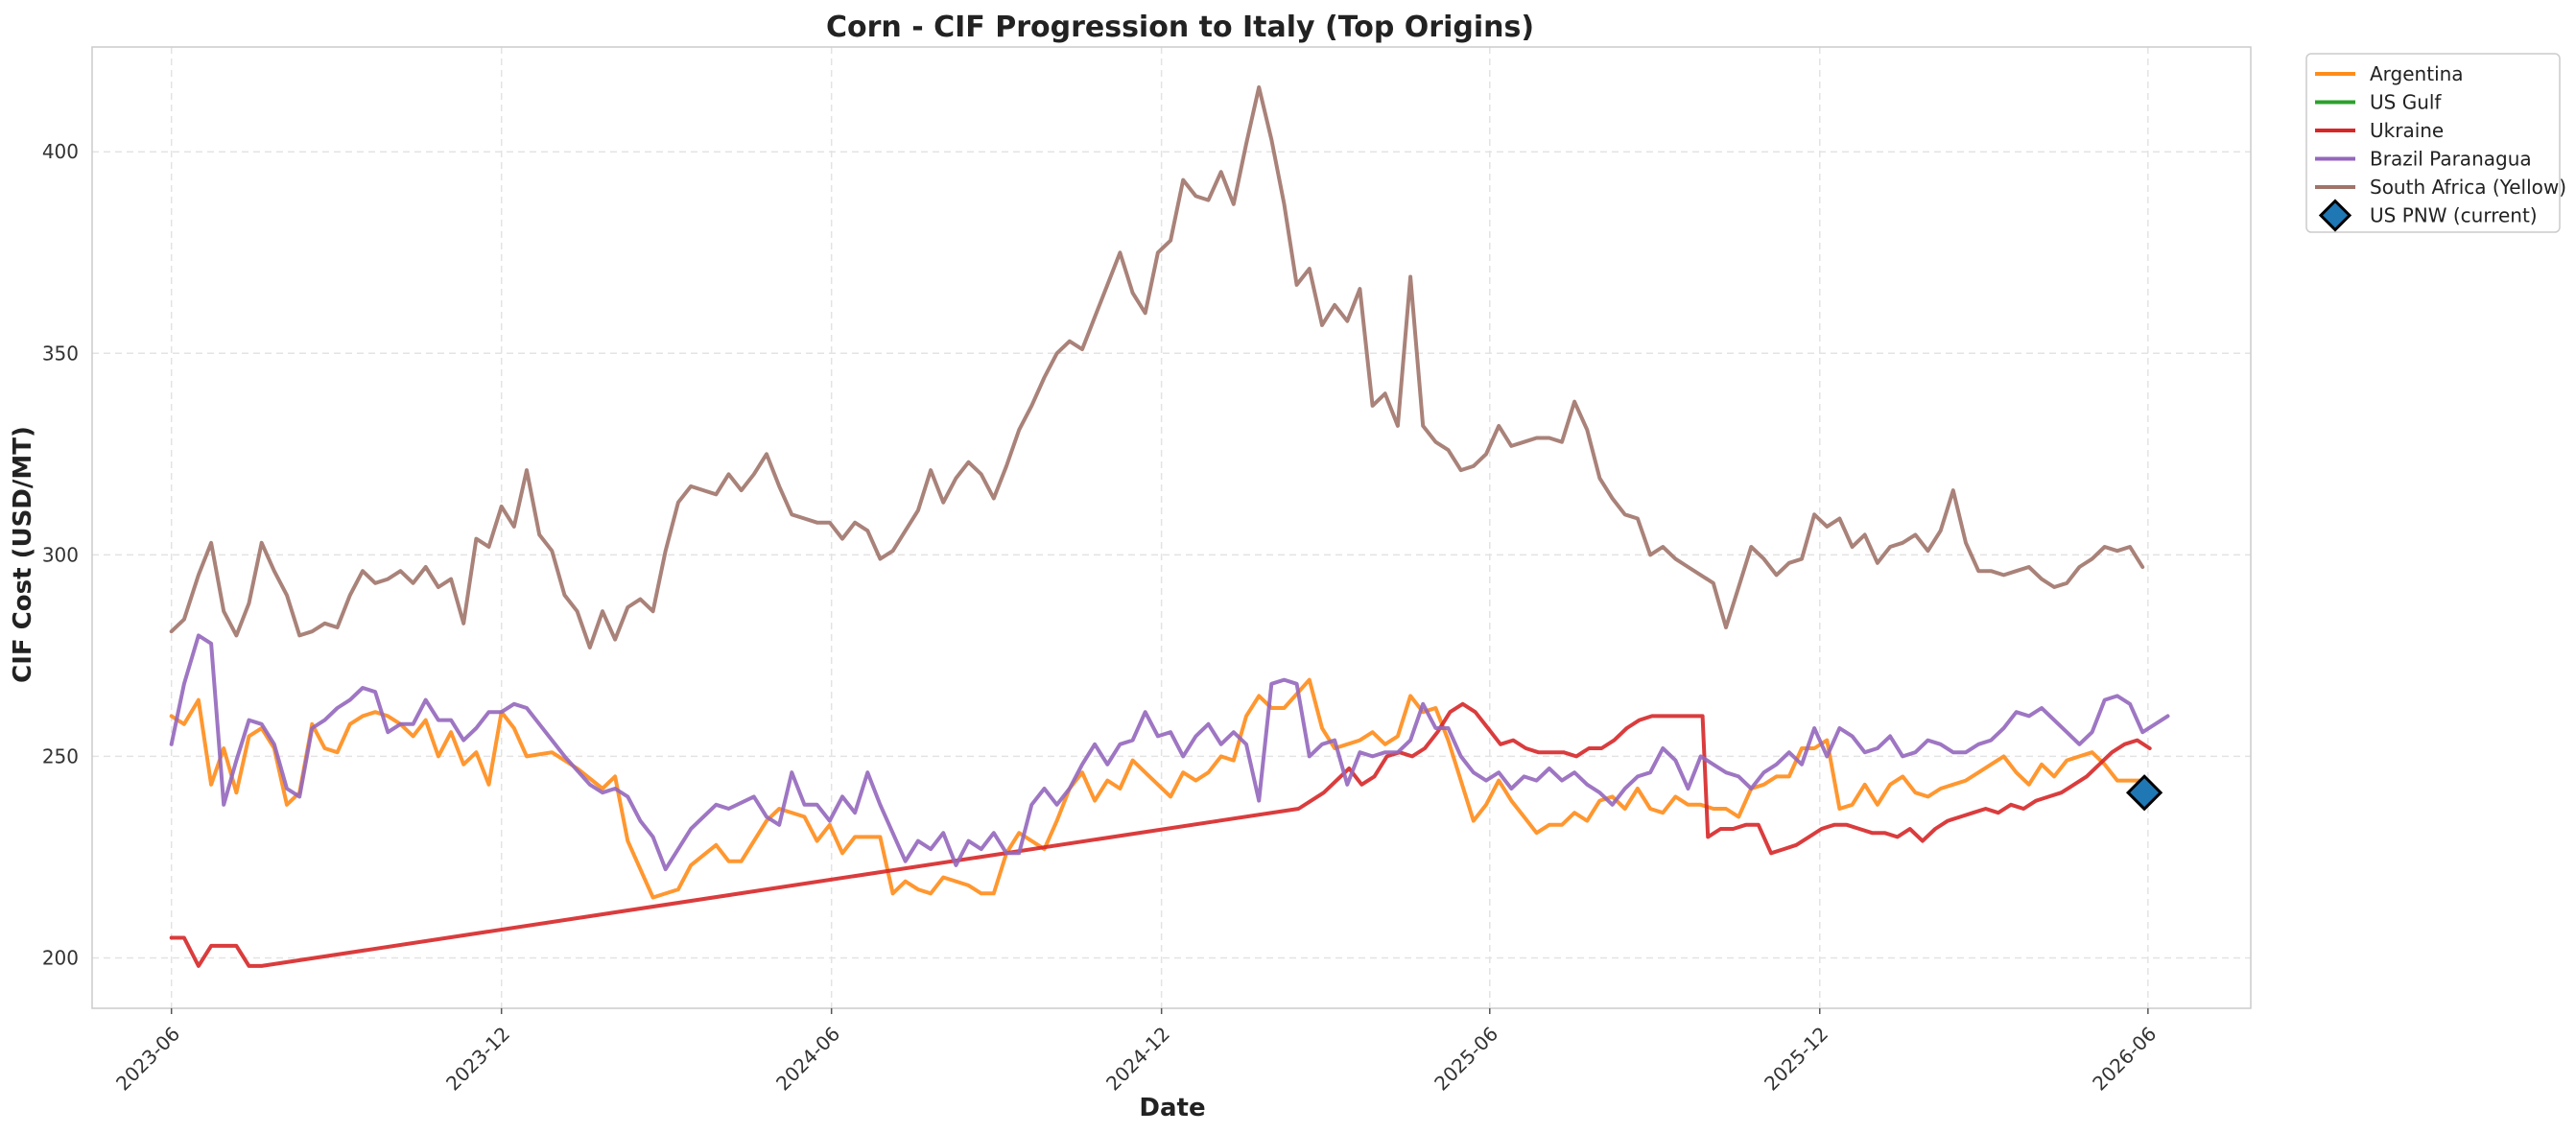  Describe the element at coordinates (2454, 215) in the screenshot. I see `legend-label: US PNW (current)` at that location.